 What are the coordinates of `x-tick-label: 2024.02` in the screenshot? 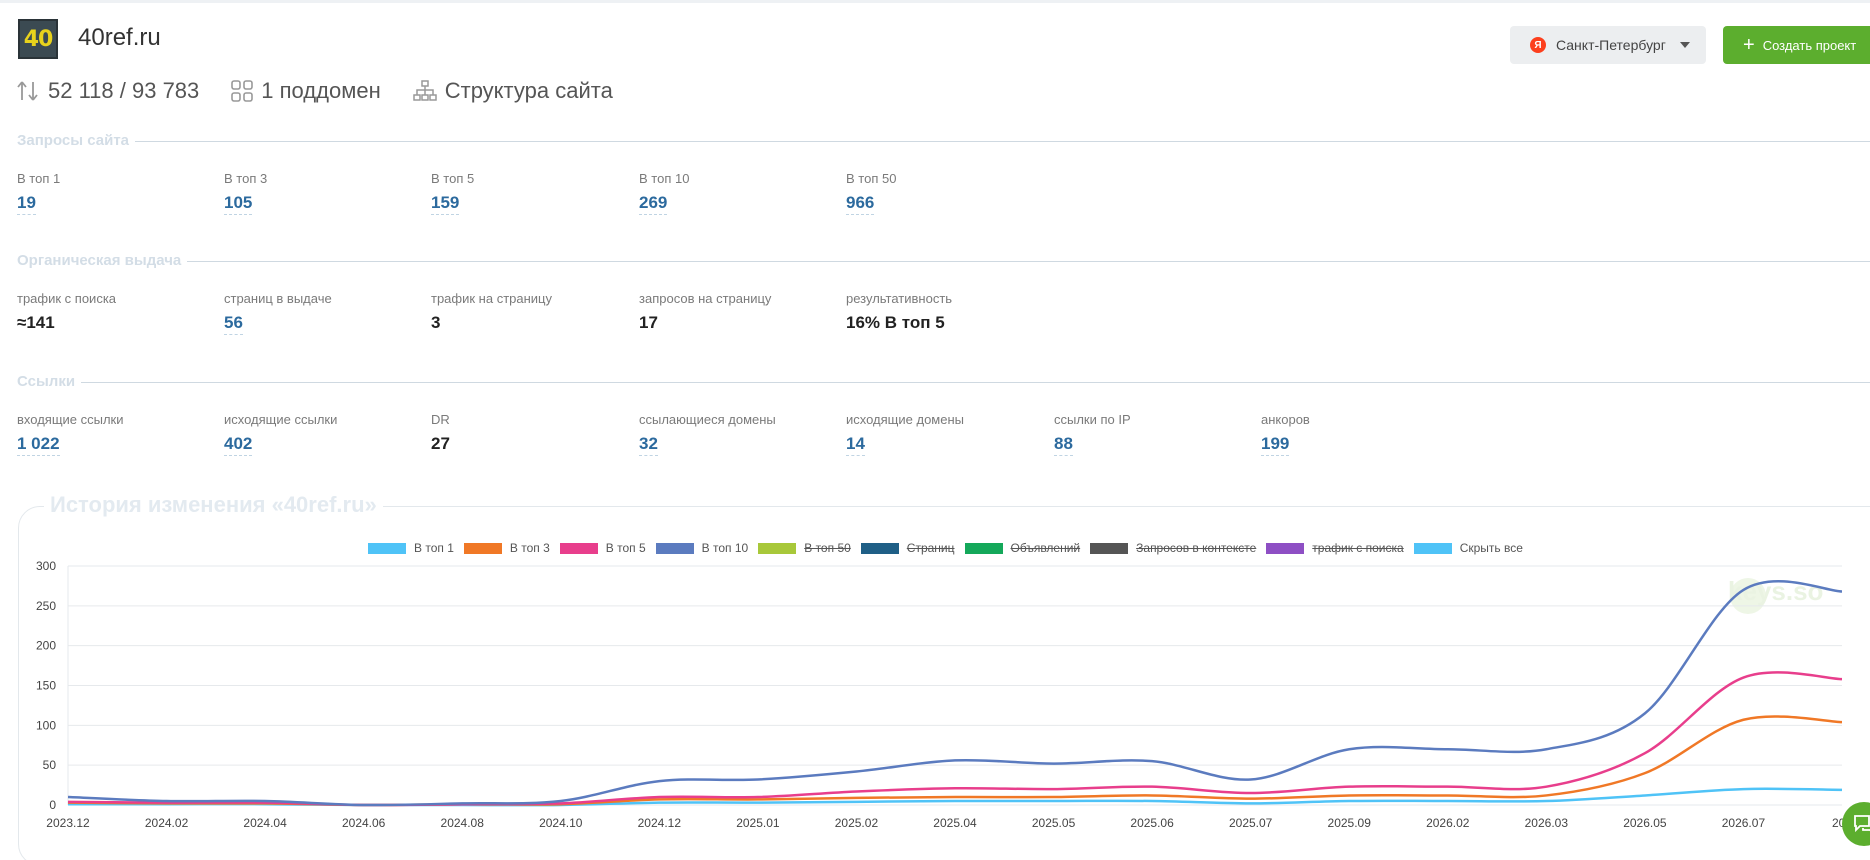 It's located at (167, 823).